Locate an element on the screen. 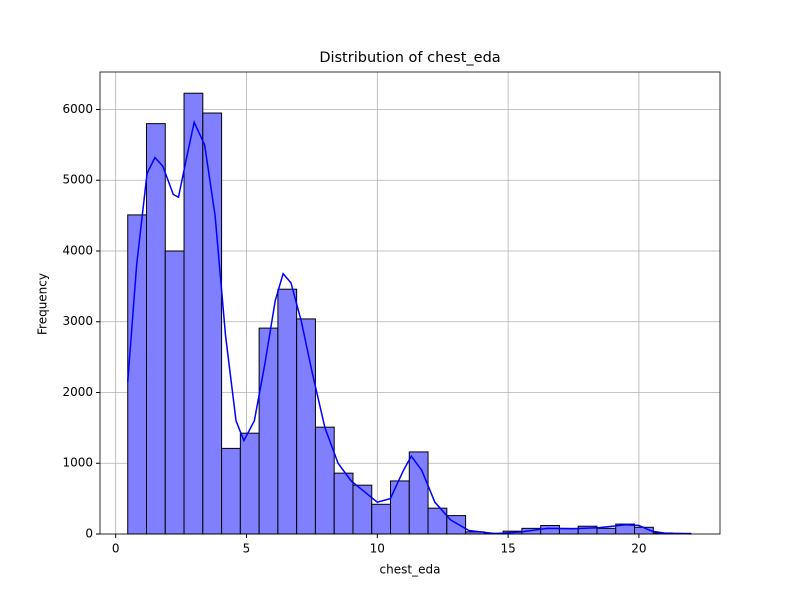 The image size is (800, 600). x-tick-label: 5 is located at coordinates (247, 549).